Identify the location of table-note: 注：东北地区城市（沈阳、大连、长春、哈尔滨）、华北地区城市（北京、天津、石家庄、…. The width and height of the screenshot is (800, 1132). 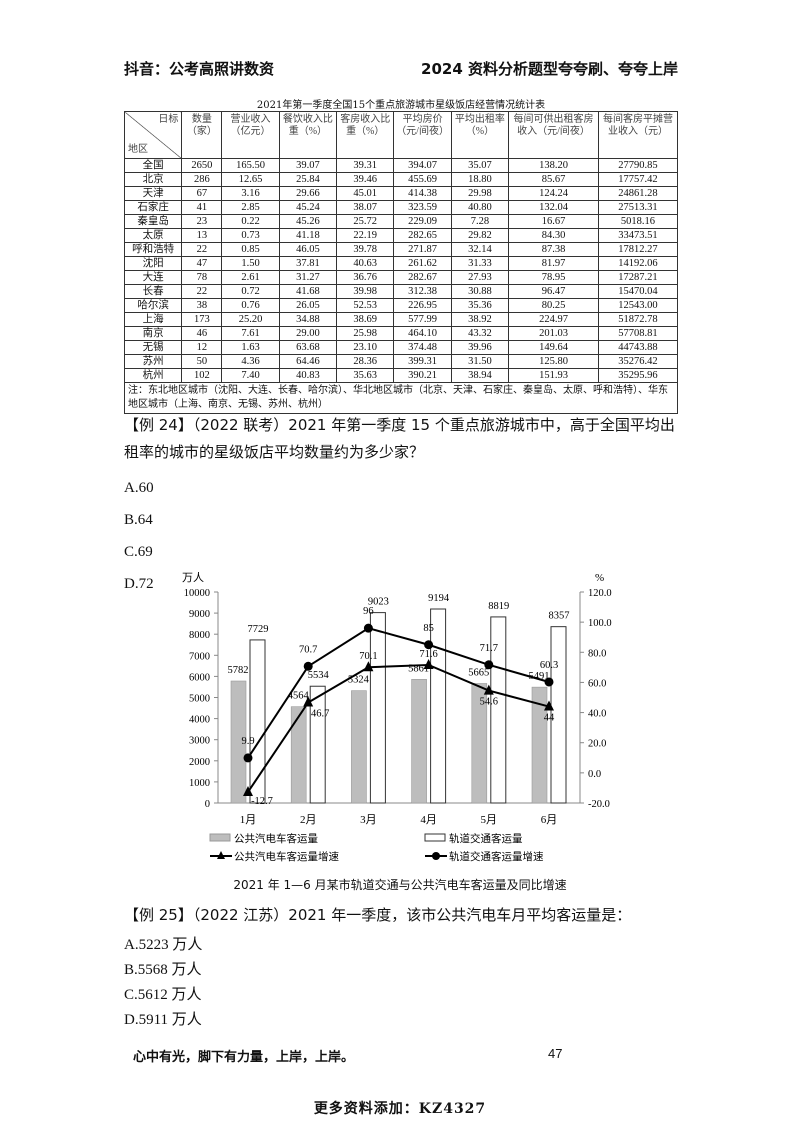
(401, 398).